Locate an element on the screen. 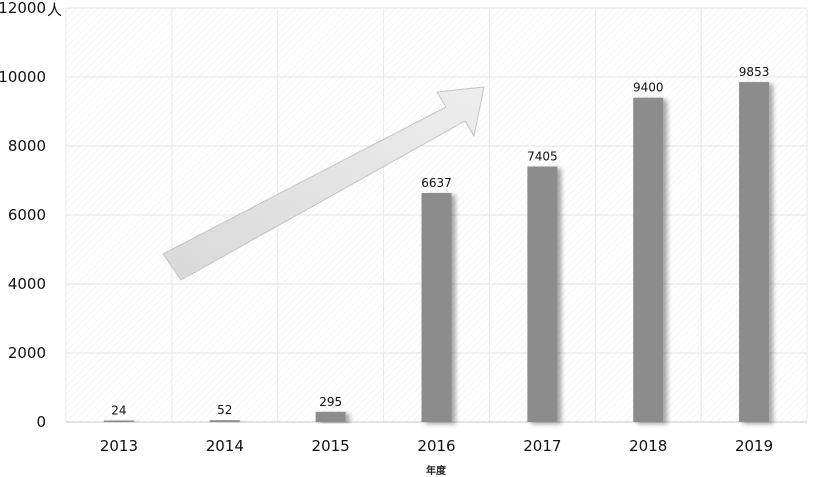  x-tick-label: 2016 is located at coordinates (436, 446).